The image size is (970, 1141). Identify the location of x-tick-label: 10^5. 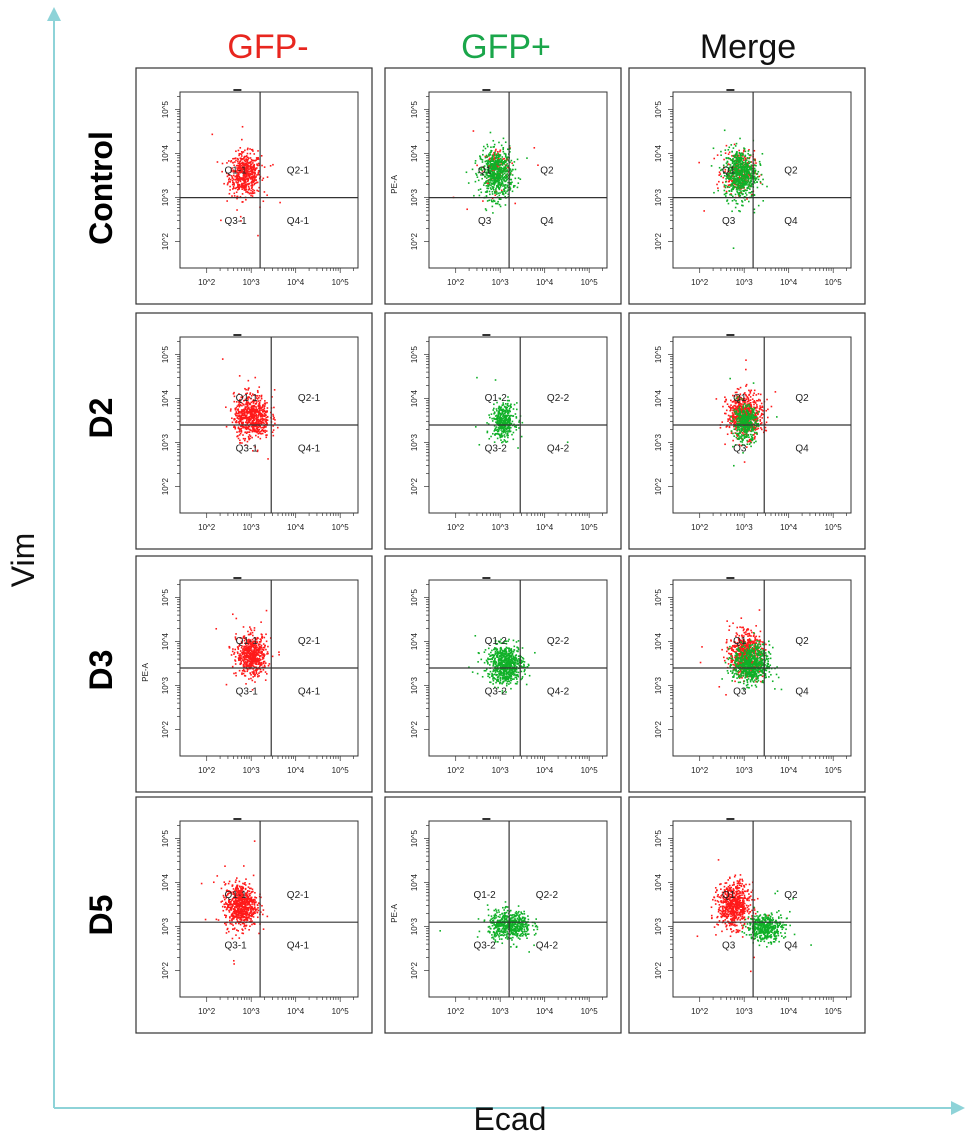
(341, 527).